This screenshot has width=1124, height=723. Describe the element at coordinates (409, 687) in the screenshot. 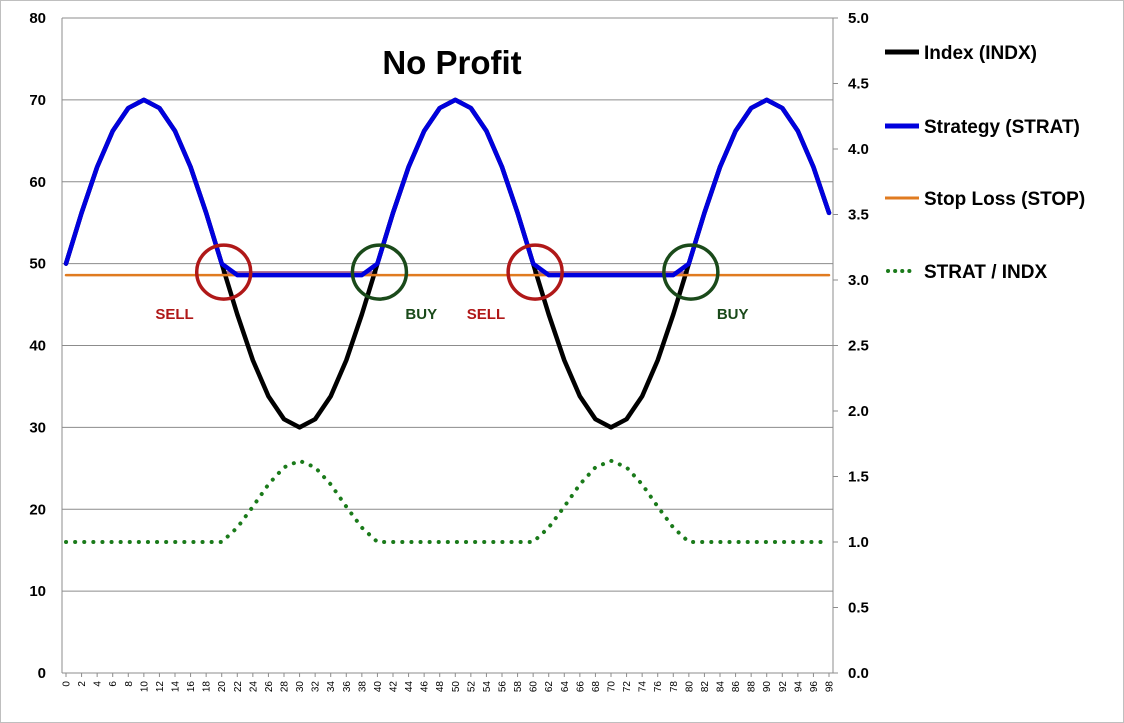

I see `x-tick-label: 44` at that location.